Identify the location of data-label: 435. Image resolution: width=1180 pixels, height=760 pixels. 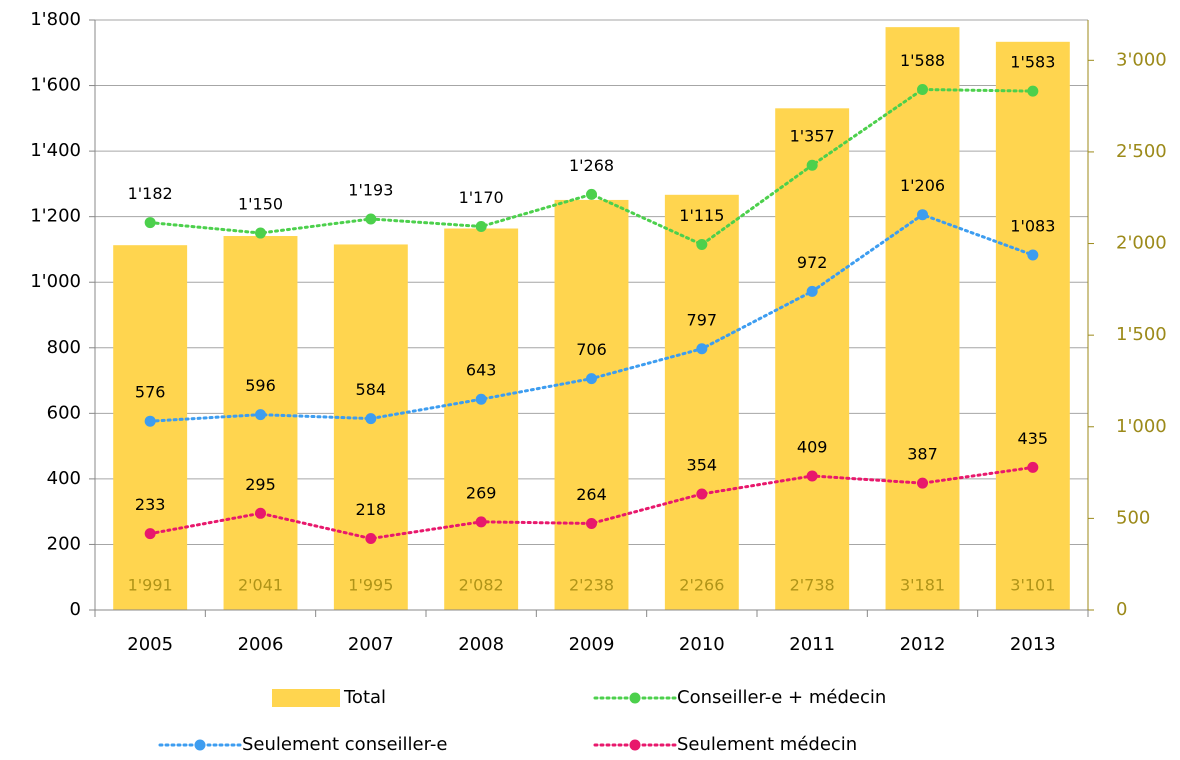
(1033, 438).